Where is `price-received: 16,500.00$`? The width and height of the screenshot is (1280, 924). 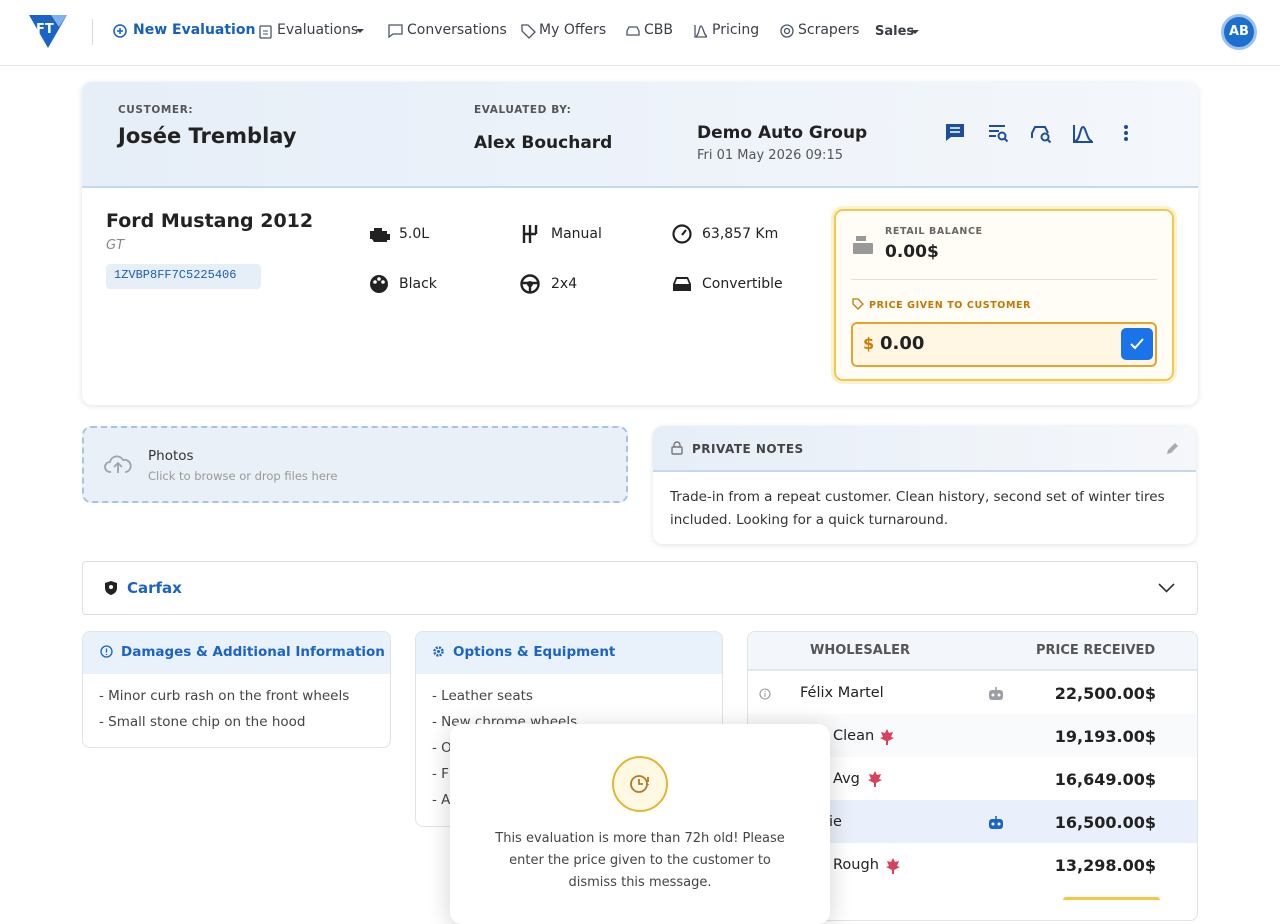 price-received: 16,500.00$ is located at coordinates (1105, 822).